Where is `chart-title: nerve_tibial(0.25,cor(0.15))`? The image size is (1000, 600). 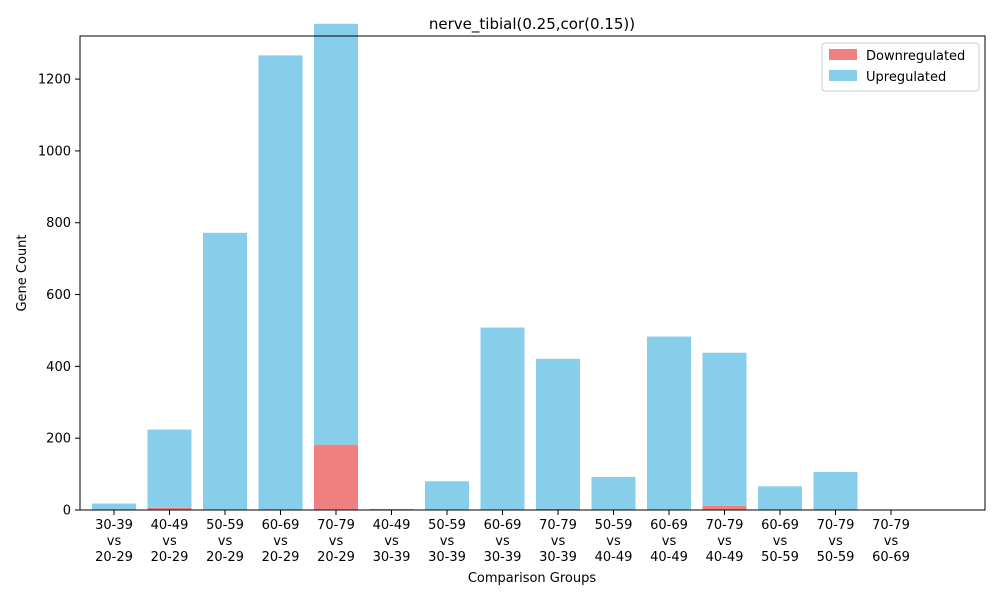
chart-title: nerve_tibial(0.25,cor(0.15)) is located at coordinates (532, 24).